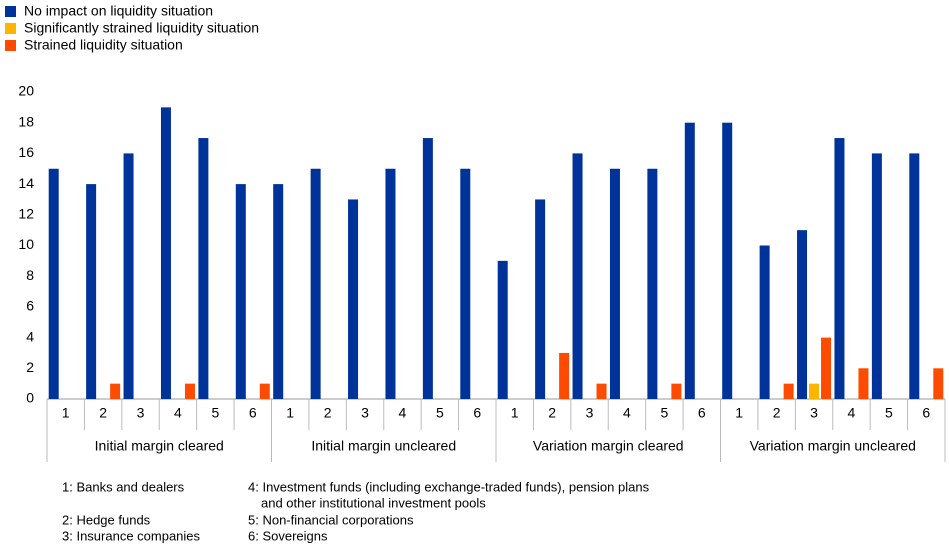 The image size is (949, 551). I want to click on y-tick-label: 8, so click(30, 275).